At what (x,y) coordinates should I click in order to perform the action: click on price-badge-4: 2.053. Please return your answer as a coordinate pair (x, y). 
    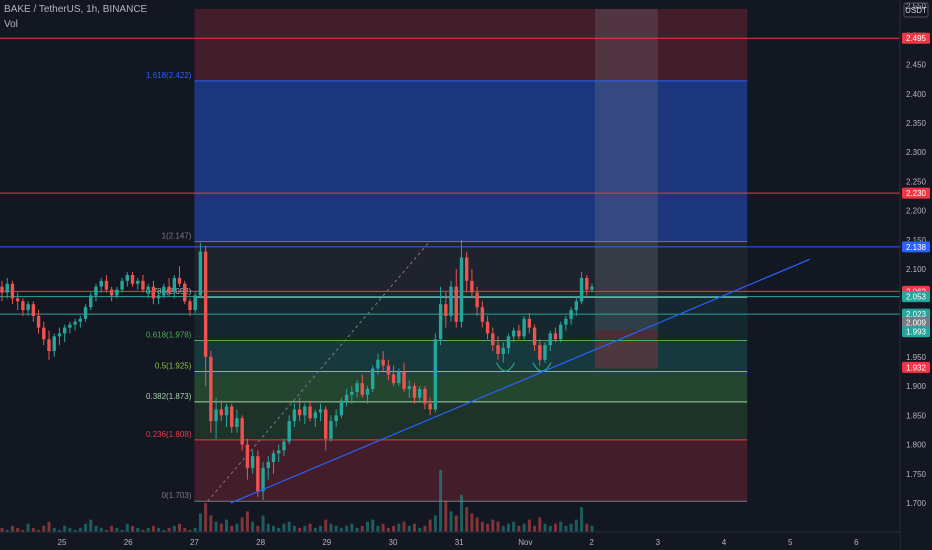
    Looking at the image, I should click on (916, 297).